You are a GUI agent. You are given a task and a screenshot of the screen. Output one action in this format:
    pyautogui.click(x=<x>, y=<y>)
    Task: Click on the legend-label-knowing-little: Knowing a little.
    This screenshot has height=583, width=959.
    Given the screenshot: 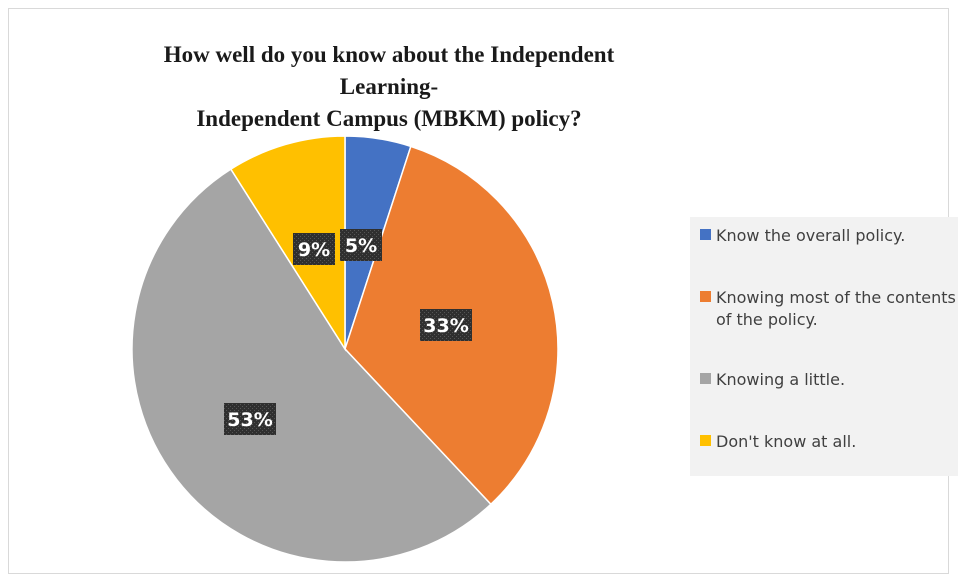 What is the action you would take?
    pyautogui.click(x=781, y=379)
    